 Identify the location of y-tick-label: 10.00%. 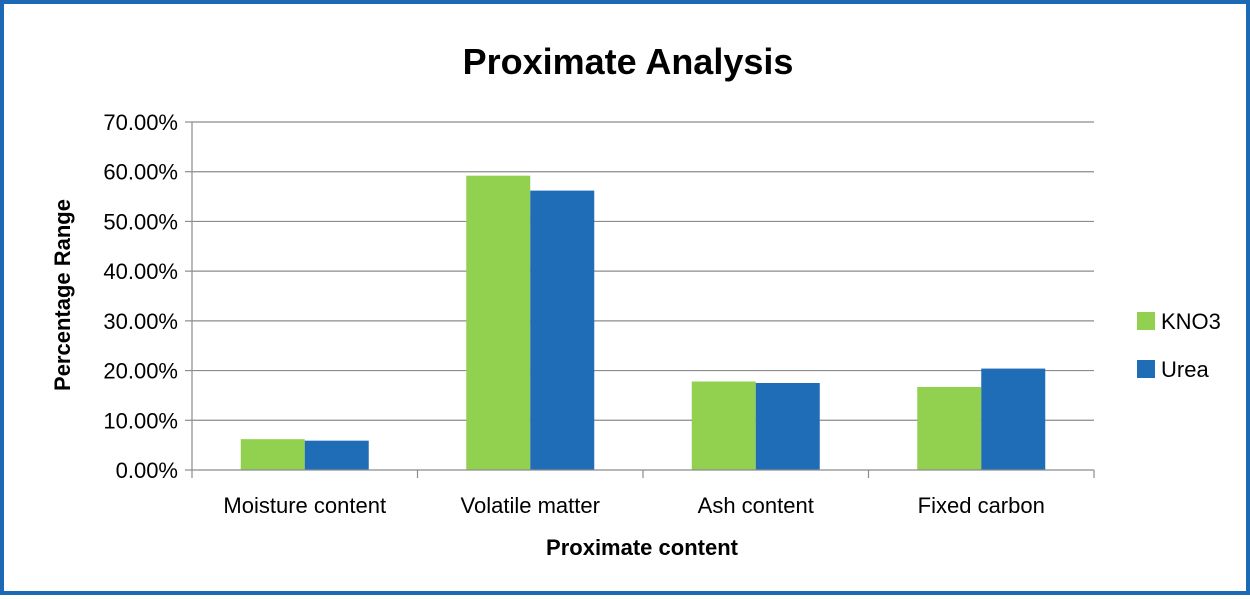
(140, 420).